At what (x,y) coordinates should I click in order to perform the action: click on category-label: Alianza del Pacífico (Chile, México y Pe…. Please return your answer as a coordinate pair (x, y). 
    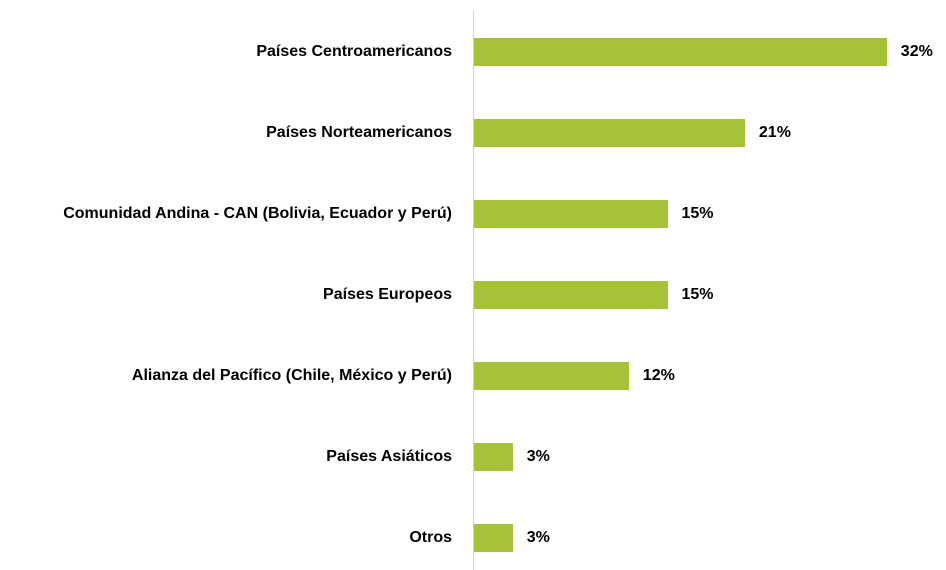
    Looking at the image, I should click on (291, 375).